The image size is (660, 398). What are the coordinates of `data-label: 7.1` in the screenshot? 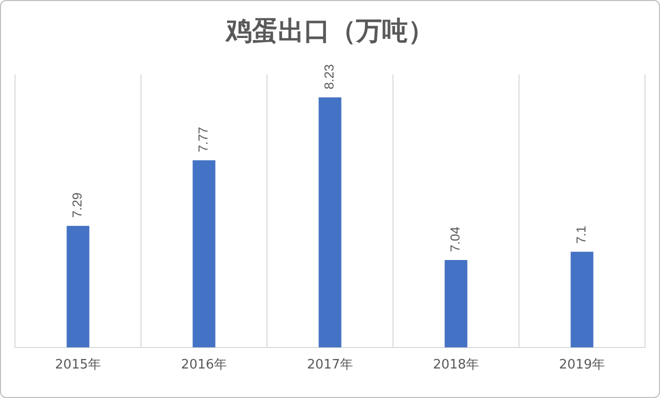 It's located at (581, 235).